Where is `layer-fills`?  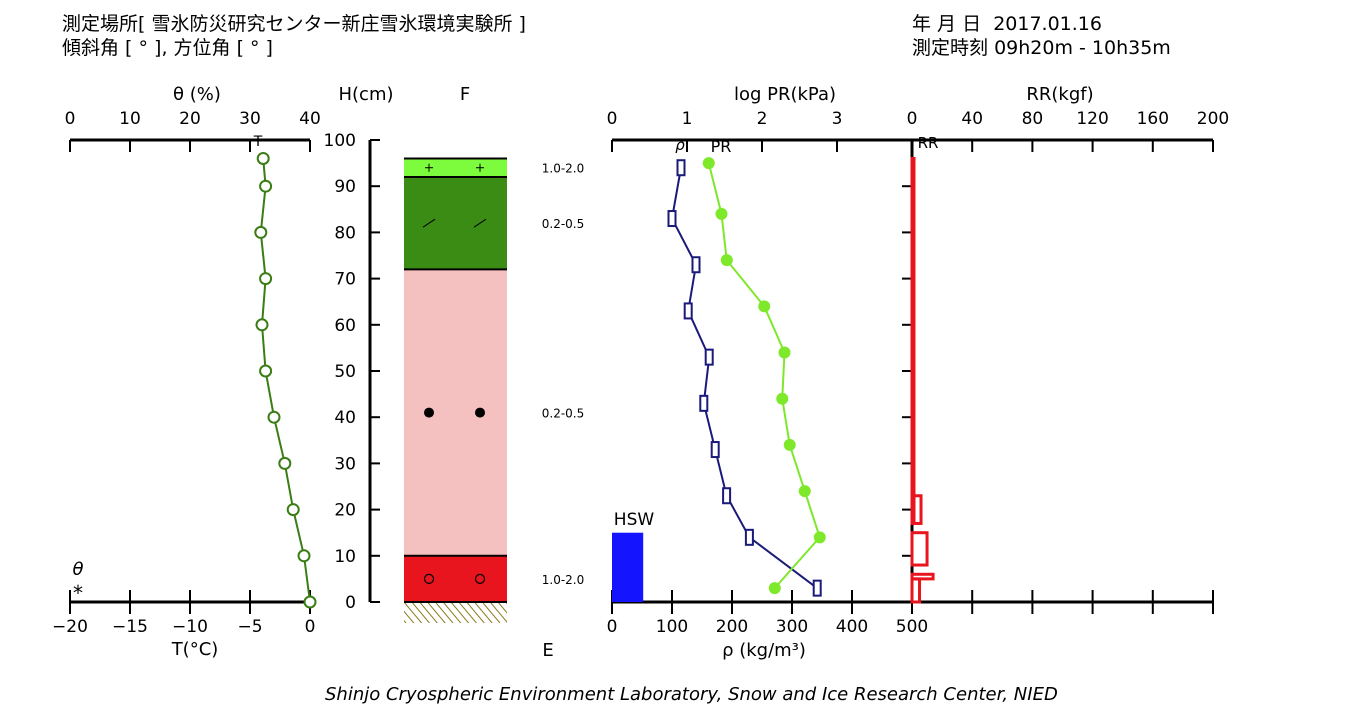
layer-fills is located at coordinates (524, 390).